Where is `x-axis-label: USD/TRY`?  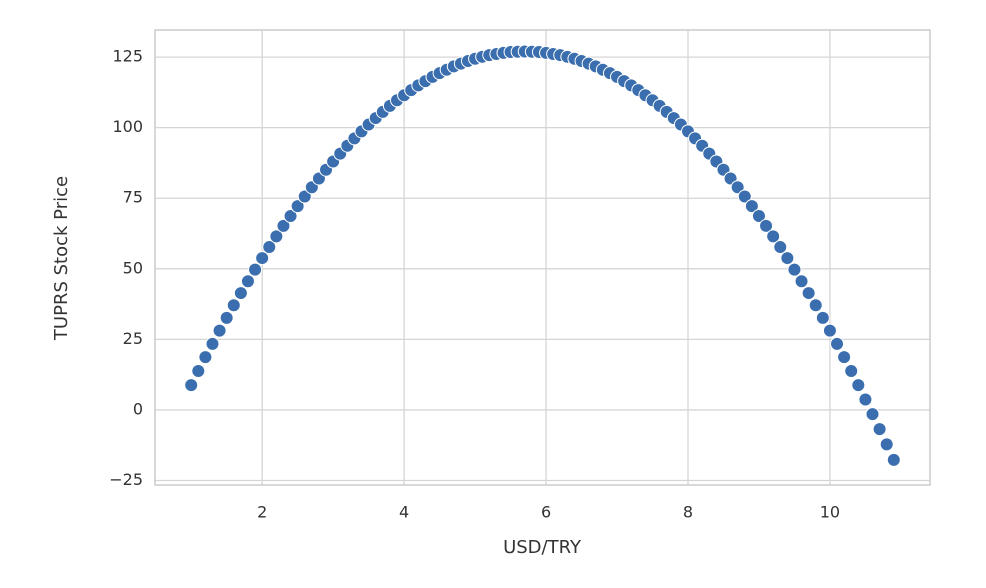
x-axis-label: USD/TRY is located at coordinates (542, 547).